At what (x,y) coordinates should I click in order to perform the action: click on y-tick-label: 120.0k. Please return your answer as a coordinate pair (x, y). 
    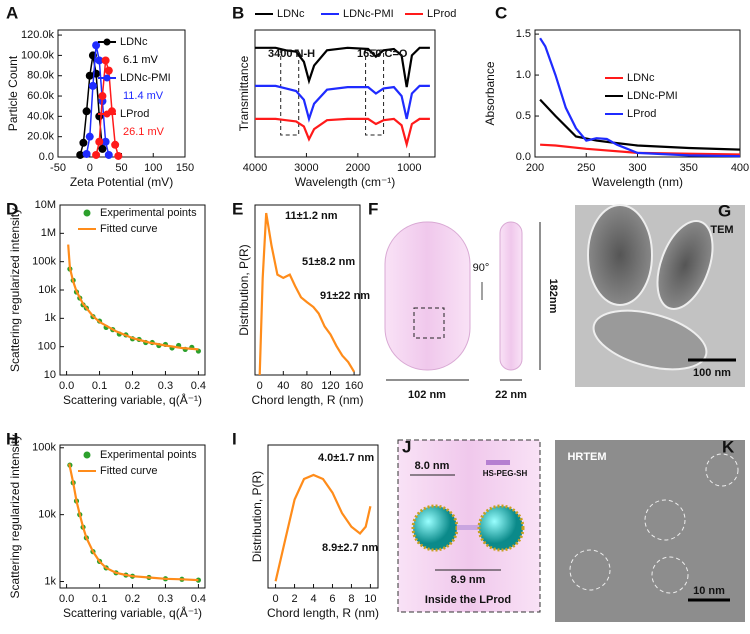
    Looking at the image, I should click on (38, 35).